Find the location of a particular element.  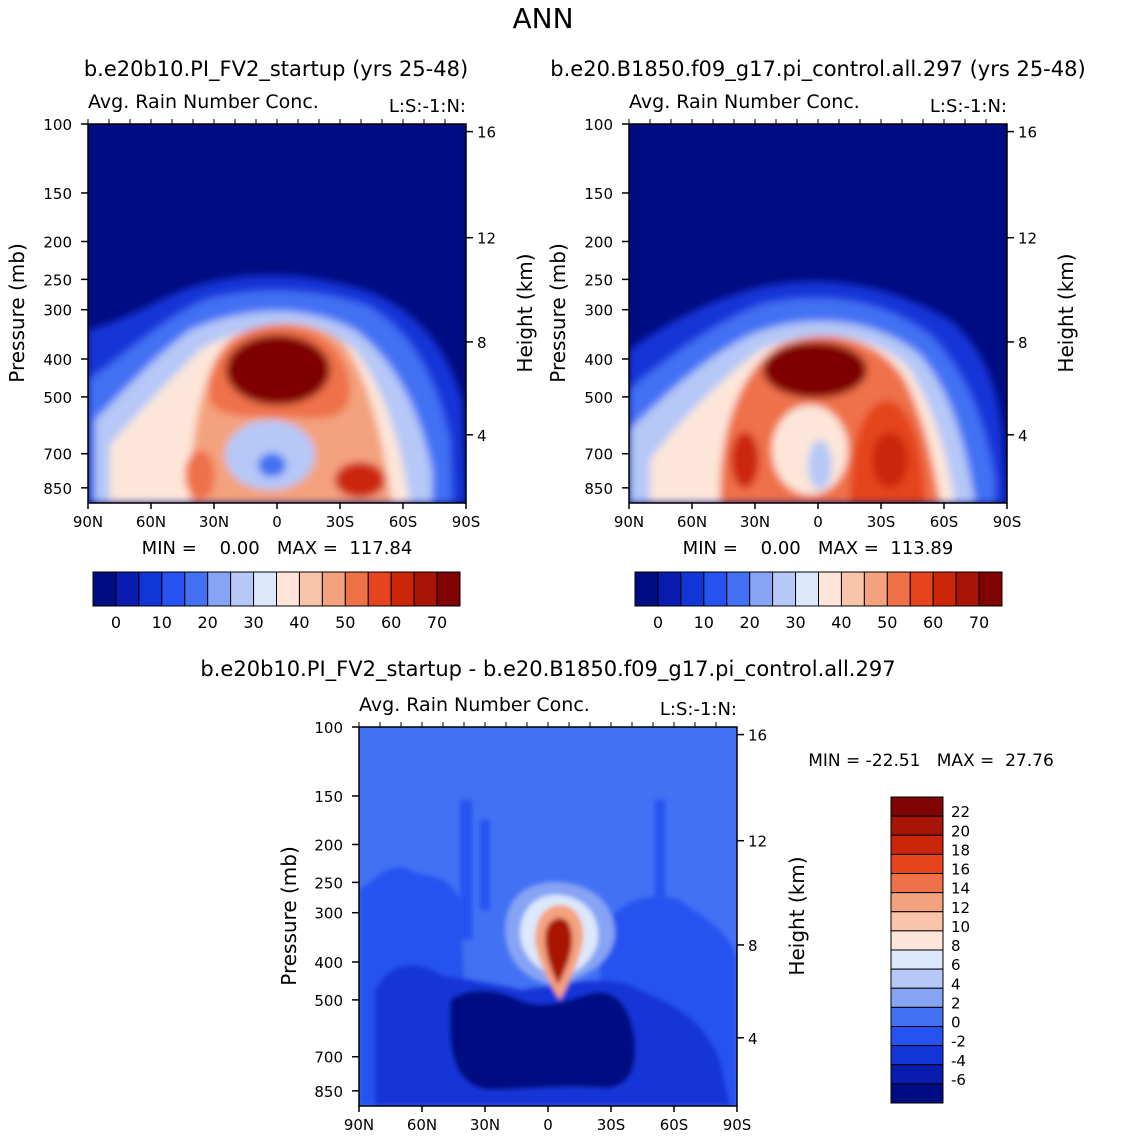

panel-3-title: Avg. Rain Number Conc. is located at coordinates (474, 705).